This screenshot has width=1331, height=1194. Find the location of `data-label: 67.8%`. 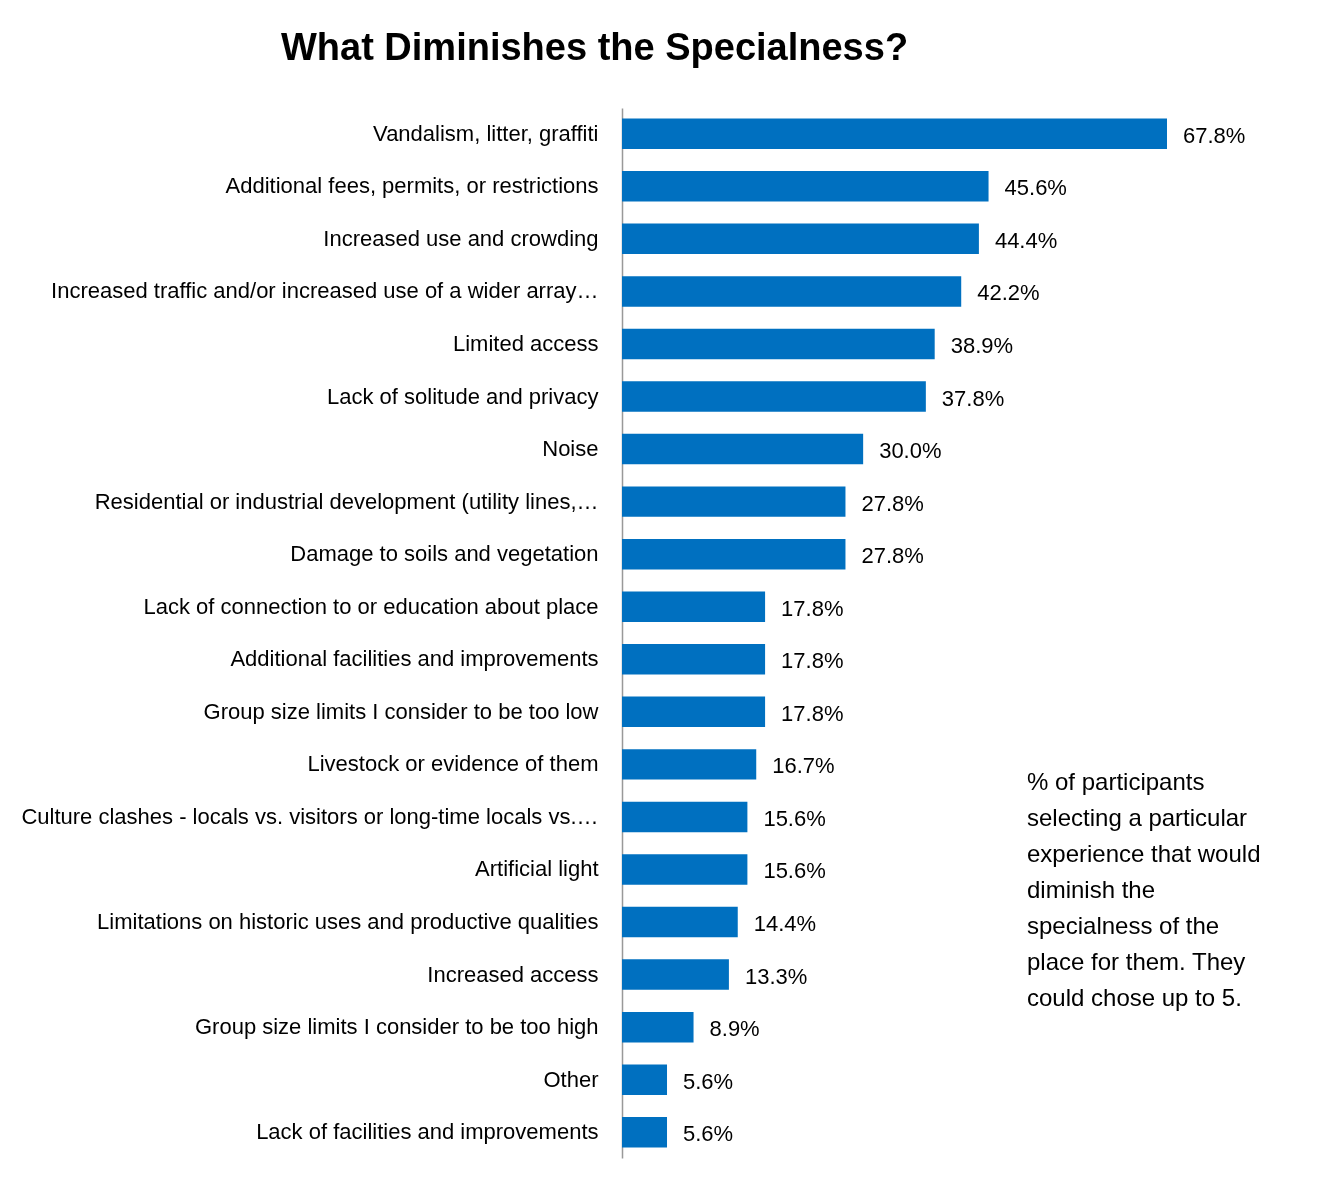

data-label: 67.8% is located at coordinates (1214, 135).